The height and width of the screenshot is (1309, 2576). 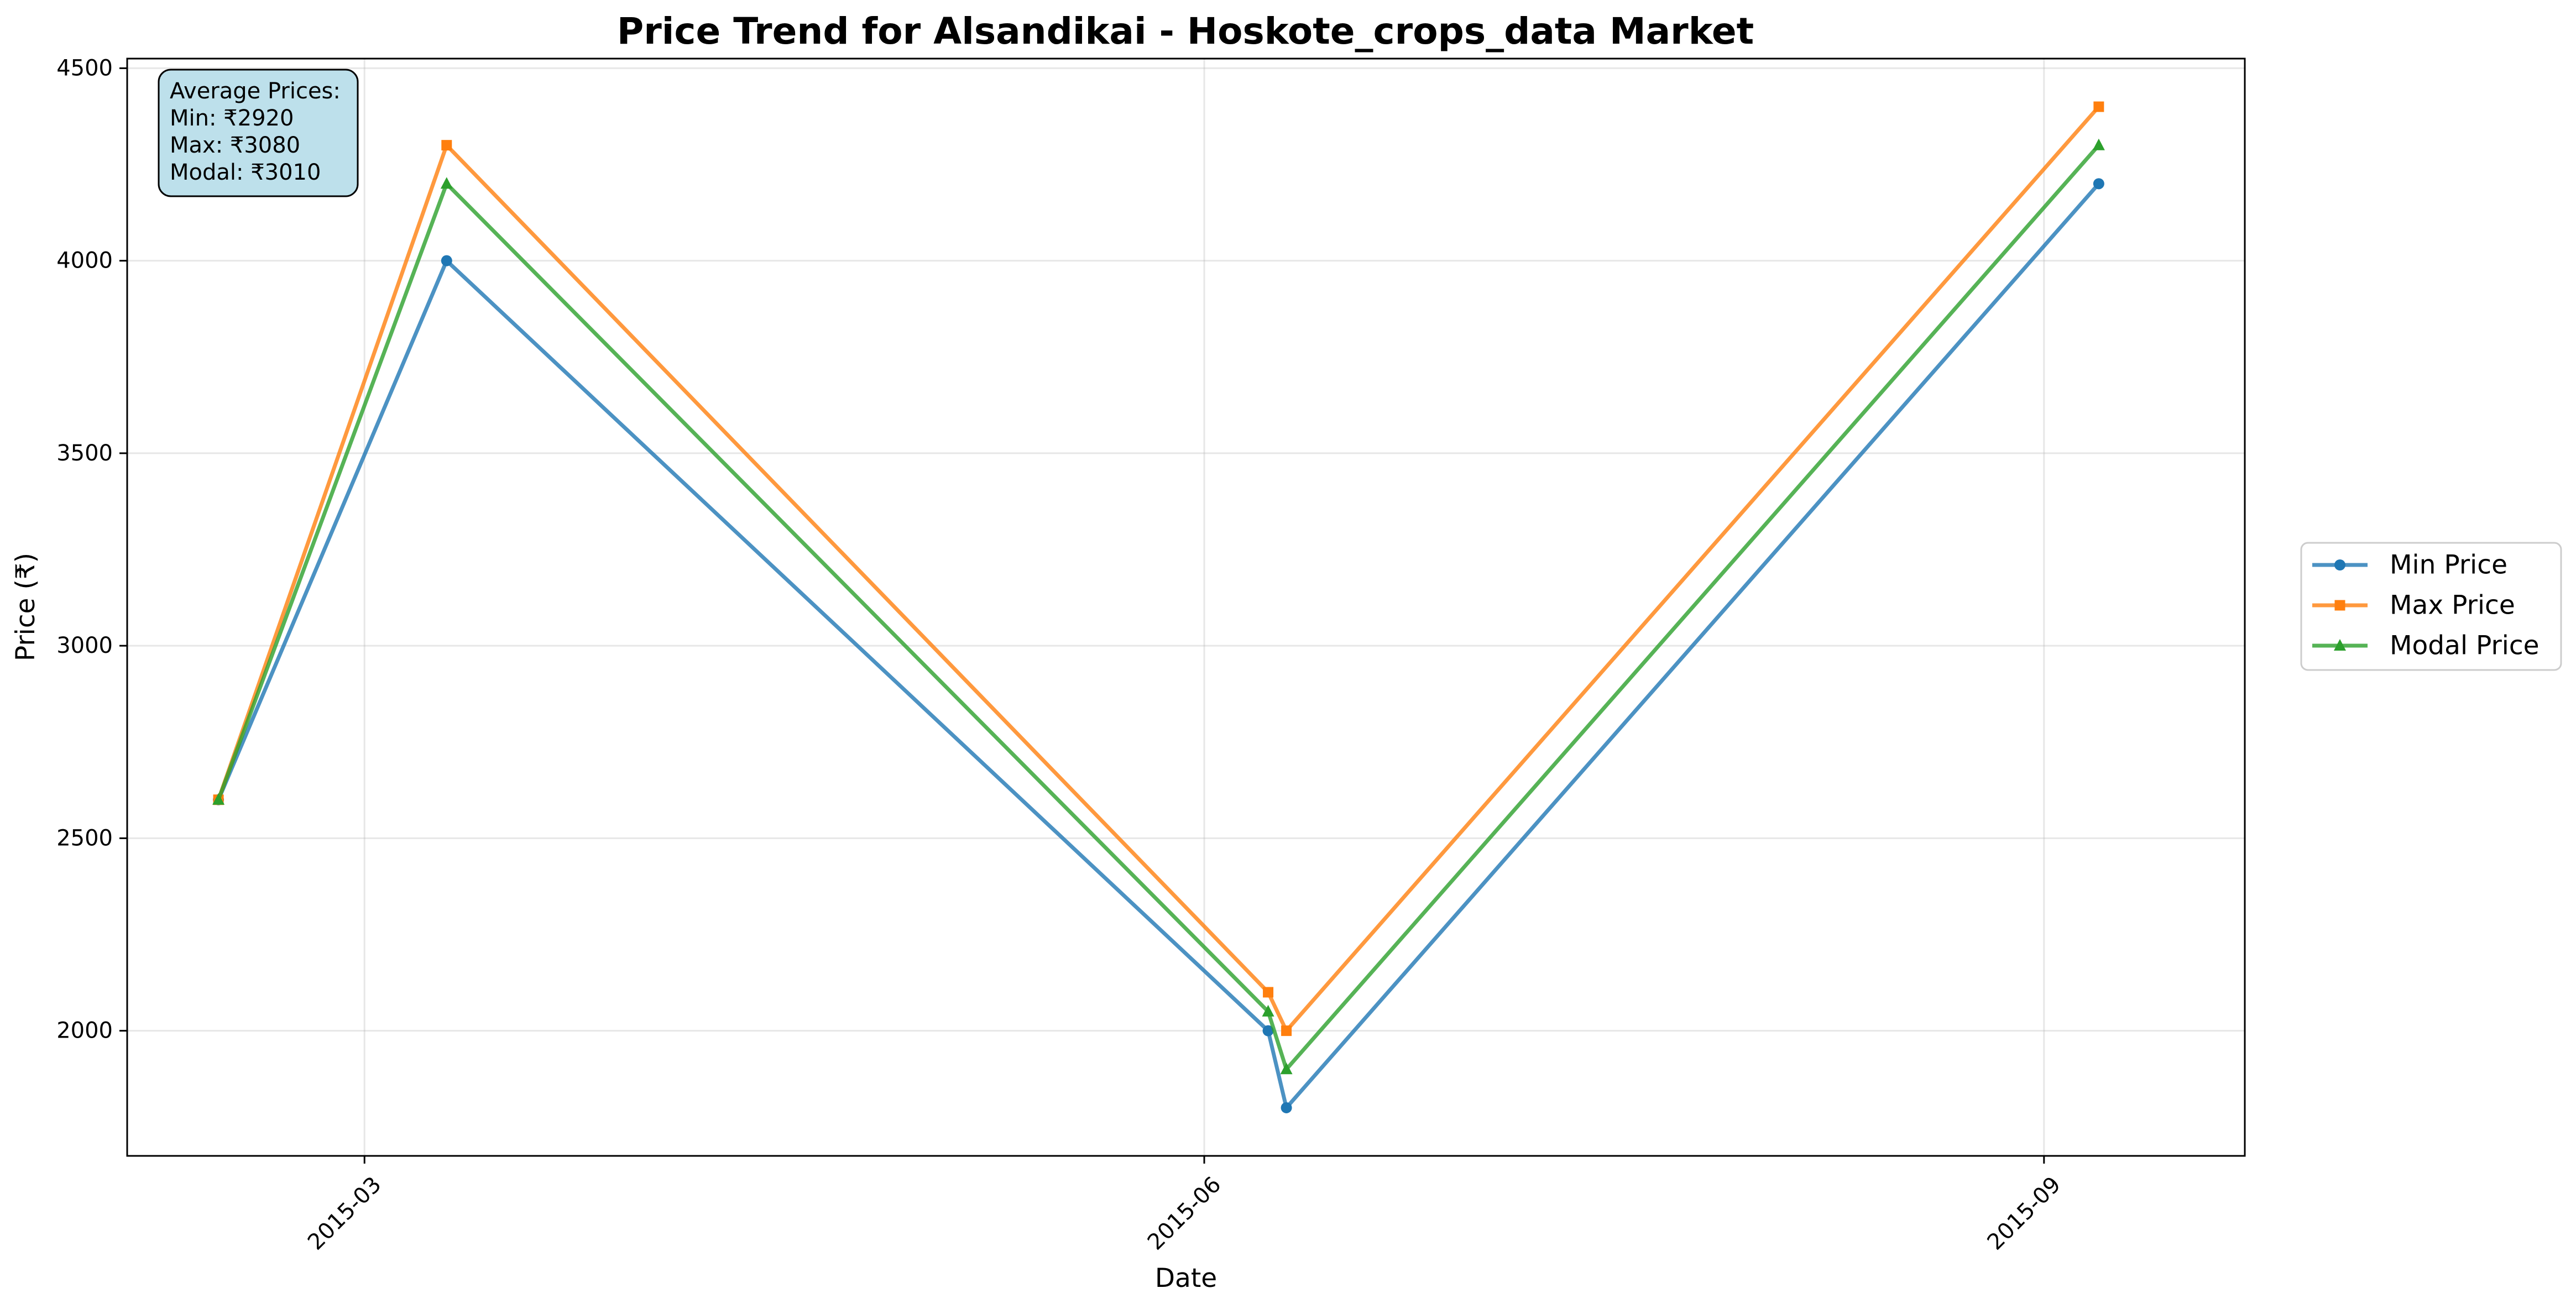 I want to click on y-tick-label: 3000, so click(x=84, y=645).